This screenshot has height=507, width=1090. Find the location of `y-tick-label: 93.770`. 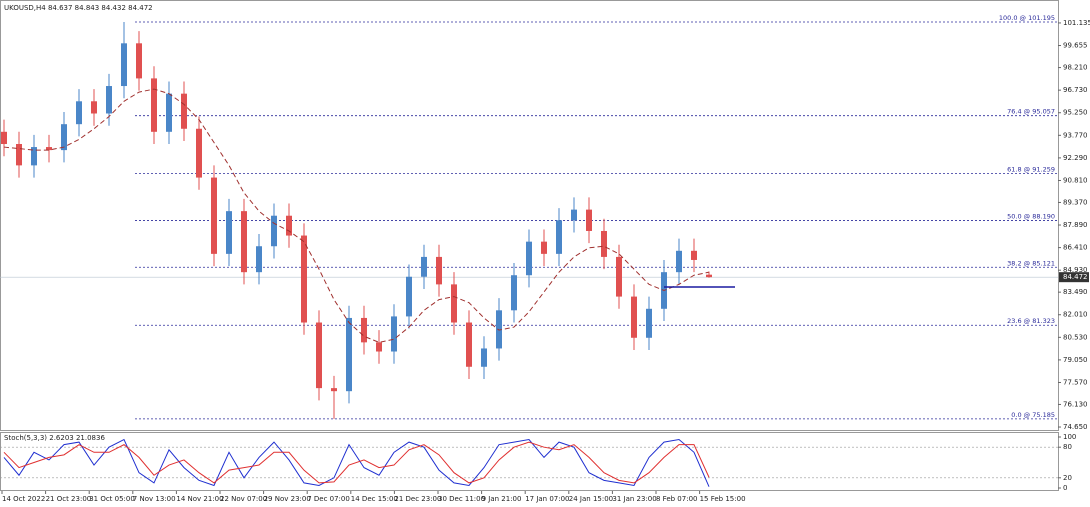

y-tick-label: 93.770 is located at coordinates (1075, 135).